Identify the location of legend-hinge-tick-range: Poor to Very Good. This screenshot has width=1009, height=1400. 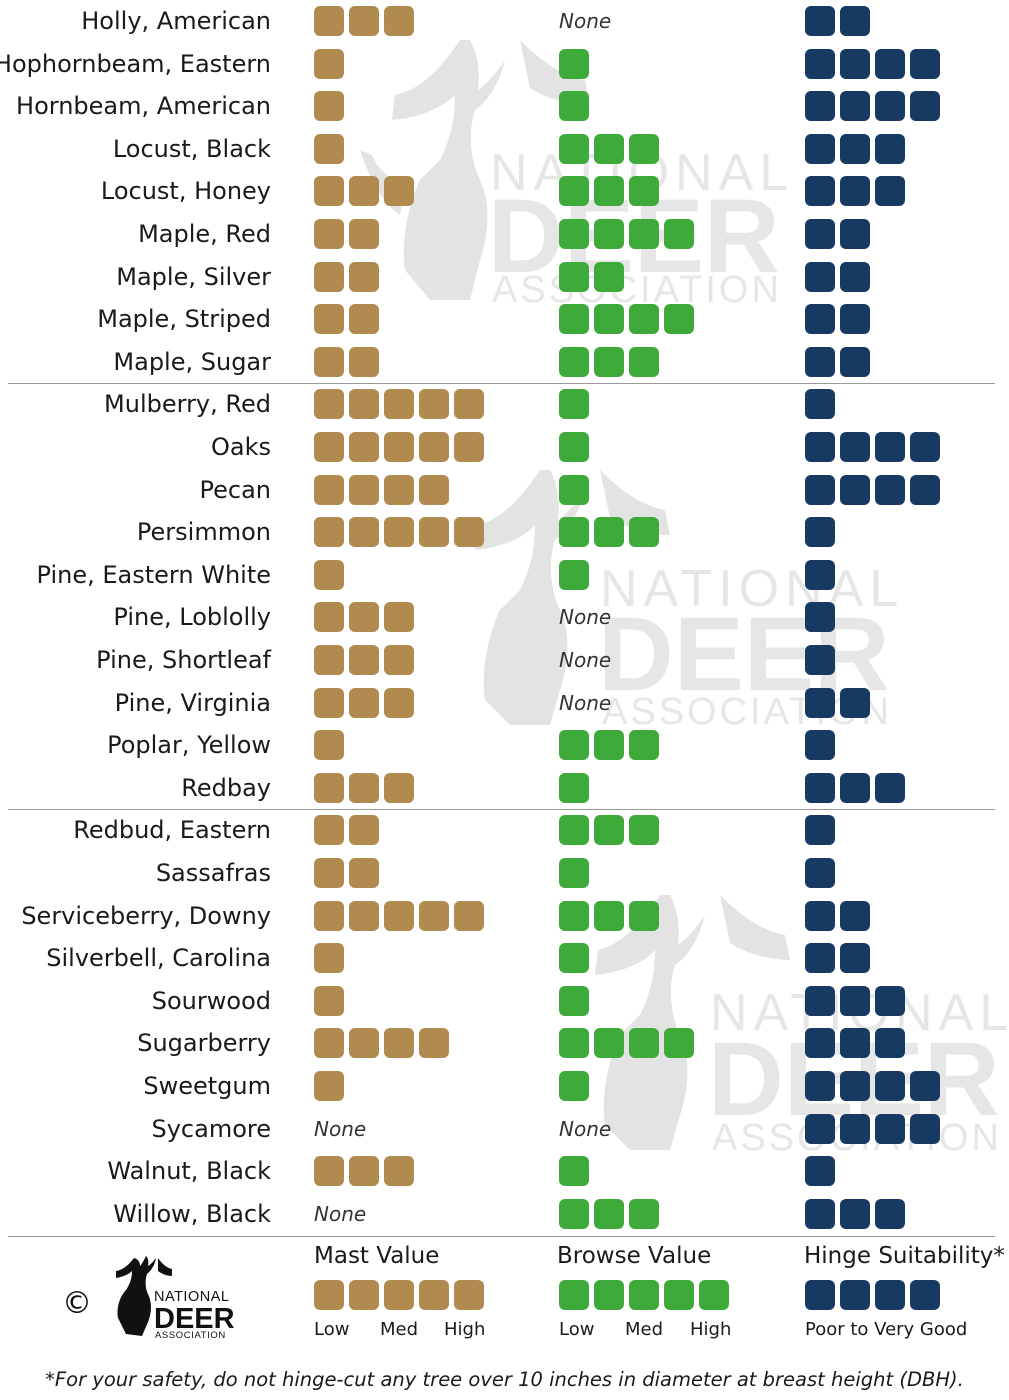
(886, 1329).